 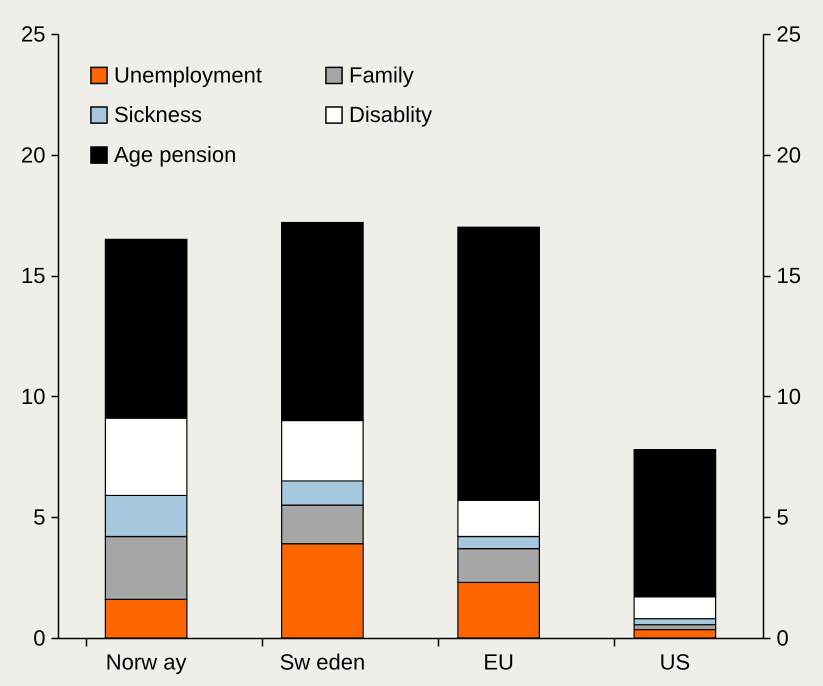 What do you see at coordinates (782, 638) in the screenshot?
I see `y2-tick-label: 0` at bounding box center [782, 638].